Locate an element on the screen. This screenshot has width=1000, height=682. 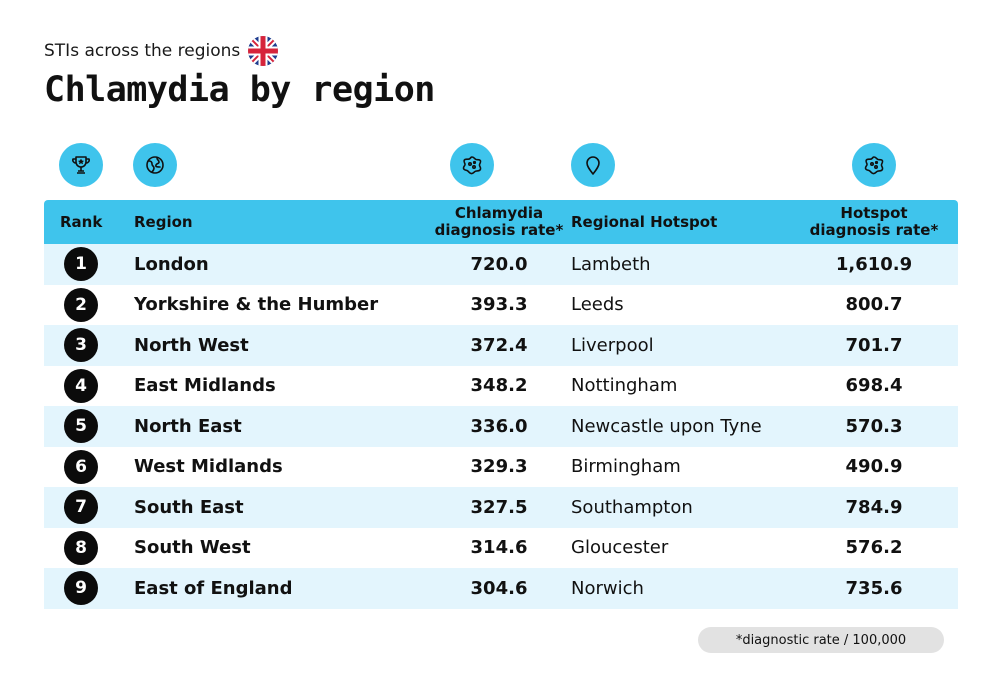
region-name: South West is located at coordinates (192, 548).